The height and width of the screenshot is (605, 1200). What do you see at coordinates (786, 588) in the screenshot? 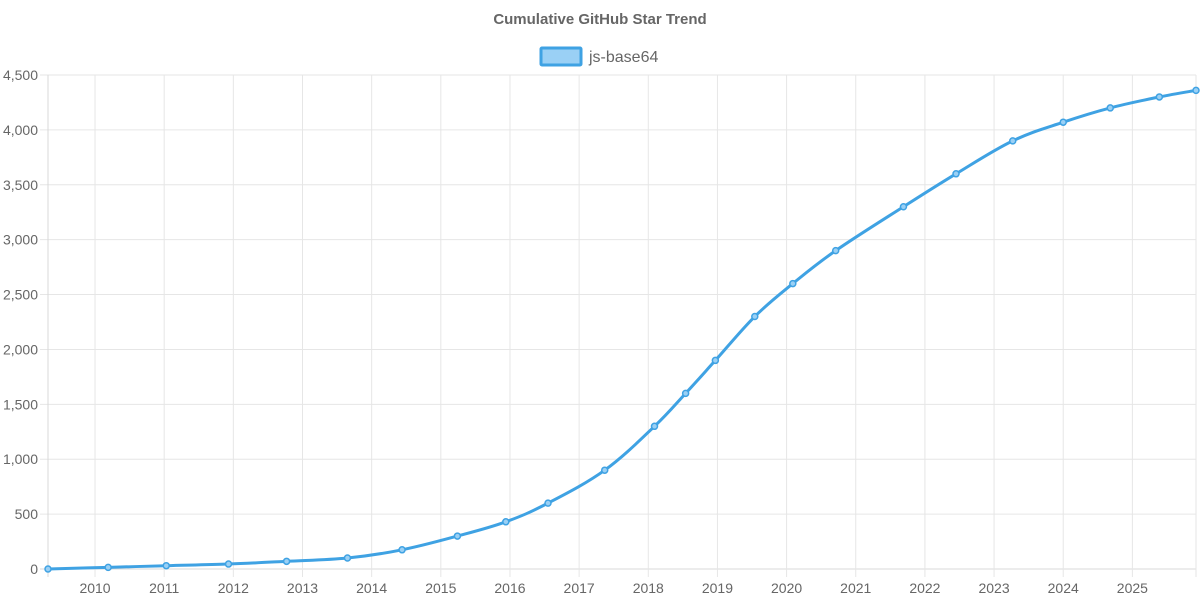
I see `x-tick-label: 2020` at bounding box center [786, 588].